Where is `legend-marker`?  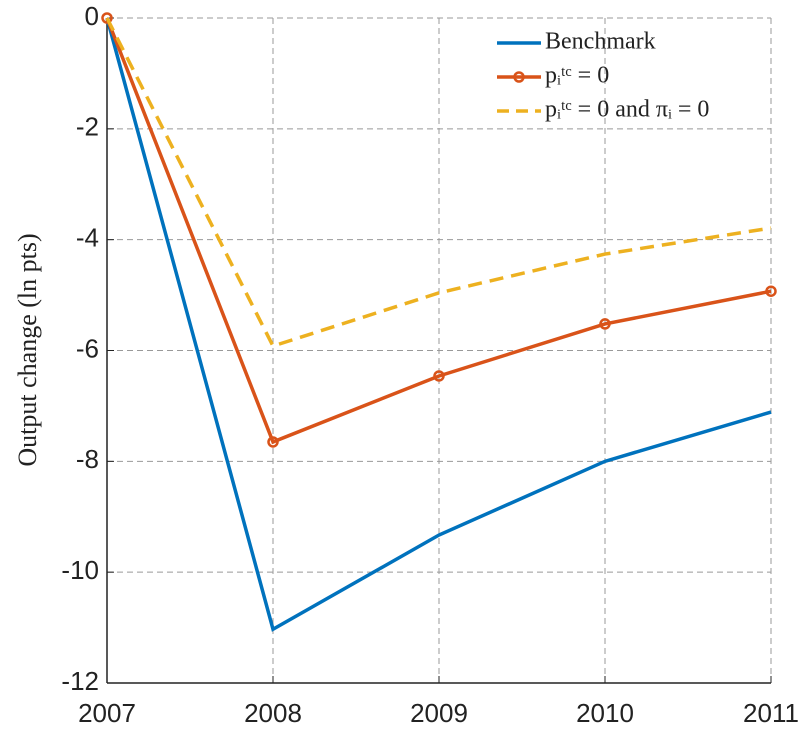
legend-marker is located at coordinates (519, 77).